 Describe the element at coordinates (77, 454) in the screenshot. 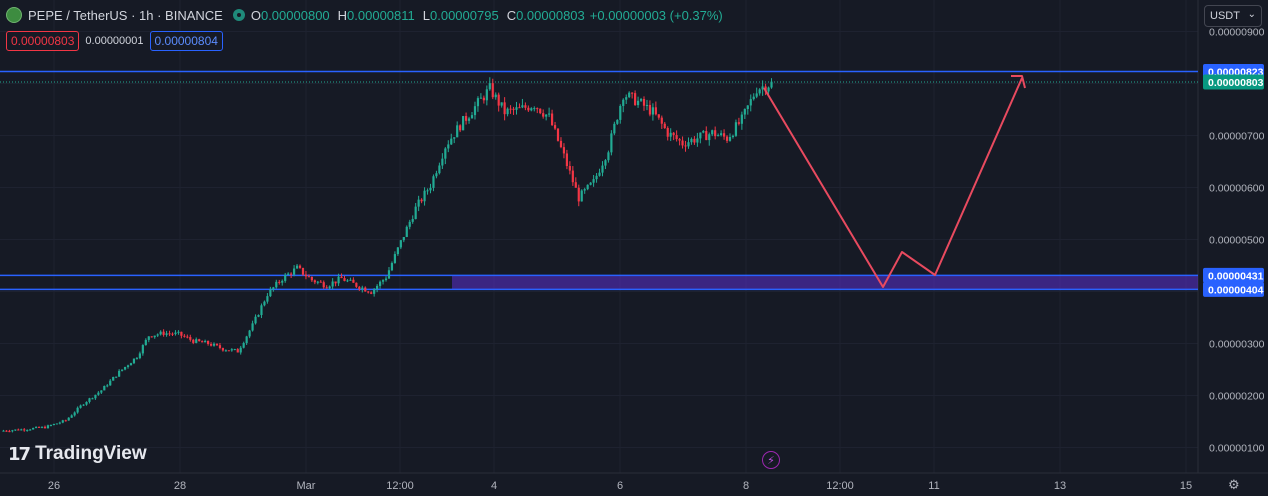

I see `tradingview-logo: 𝟭𝟳 TradingView` at that location.